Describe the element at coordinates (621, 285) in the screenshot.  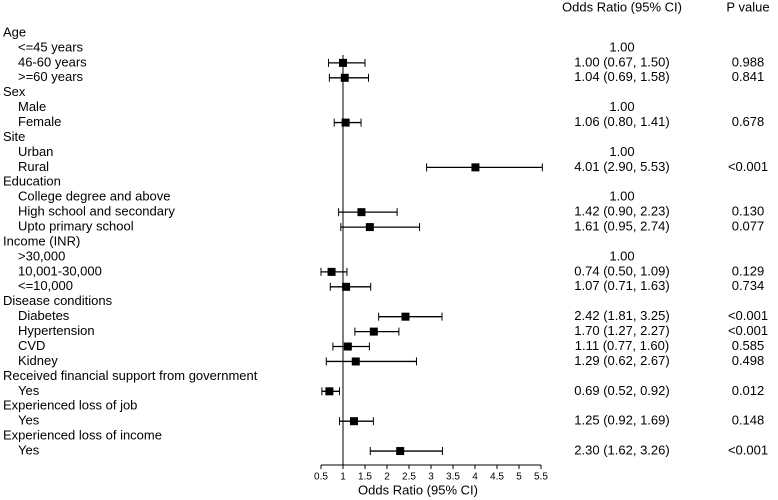
I see `estimate-label: 1.07 (0.71, 1.63)` at that location.